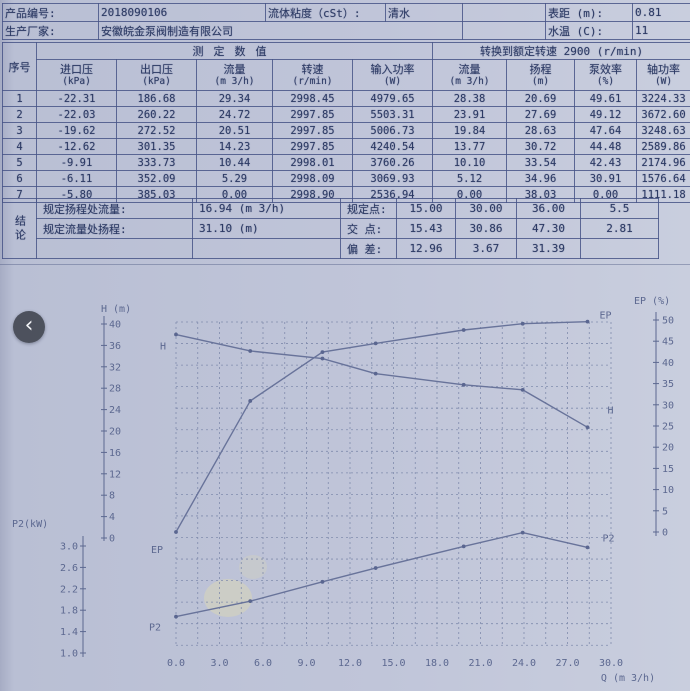 The width and height of the screenshot is (690, 691). Describe the element at coordinates (424, 12) in the screenshot. I see `fluid-value: 清水` at that location.